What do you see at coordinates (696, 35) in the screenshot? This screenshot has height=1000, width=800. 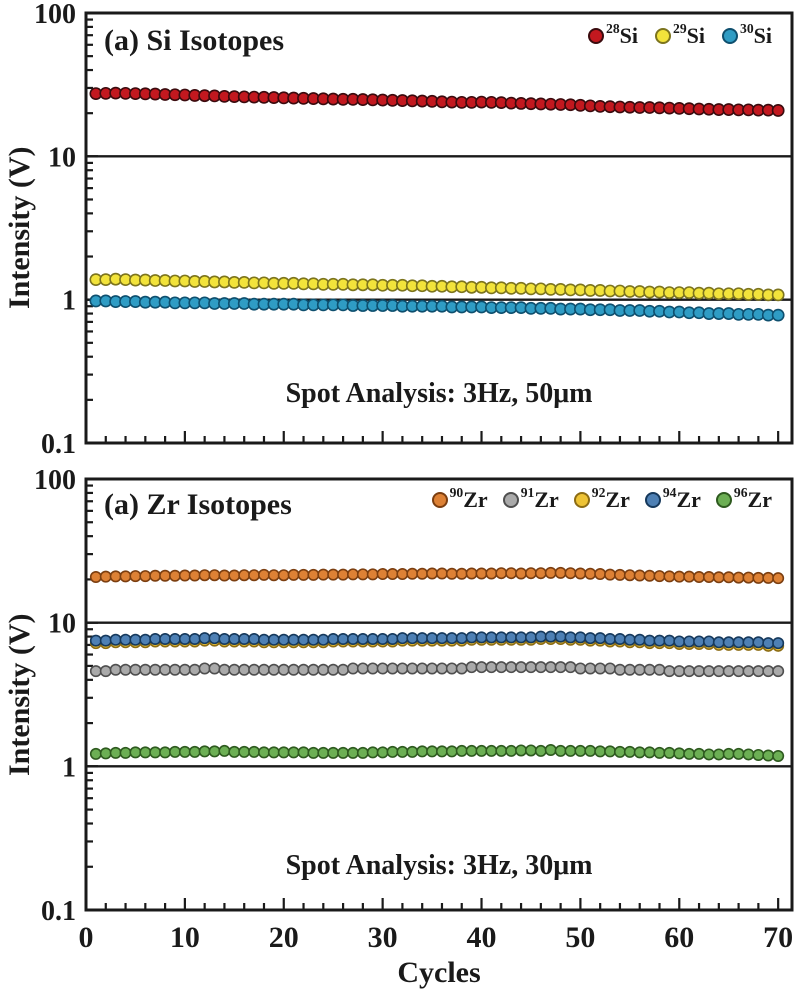 I see `legend-element-si29: Si` at bounding box center [696, 35].